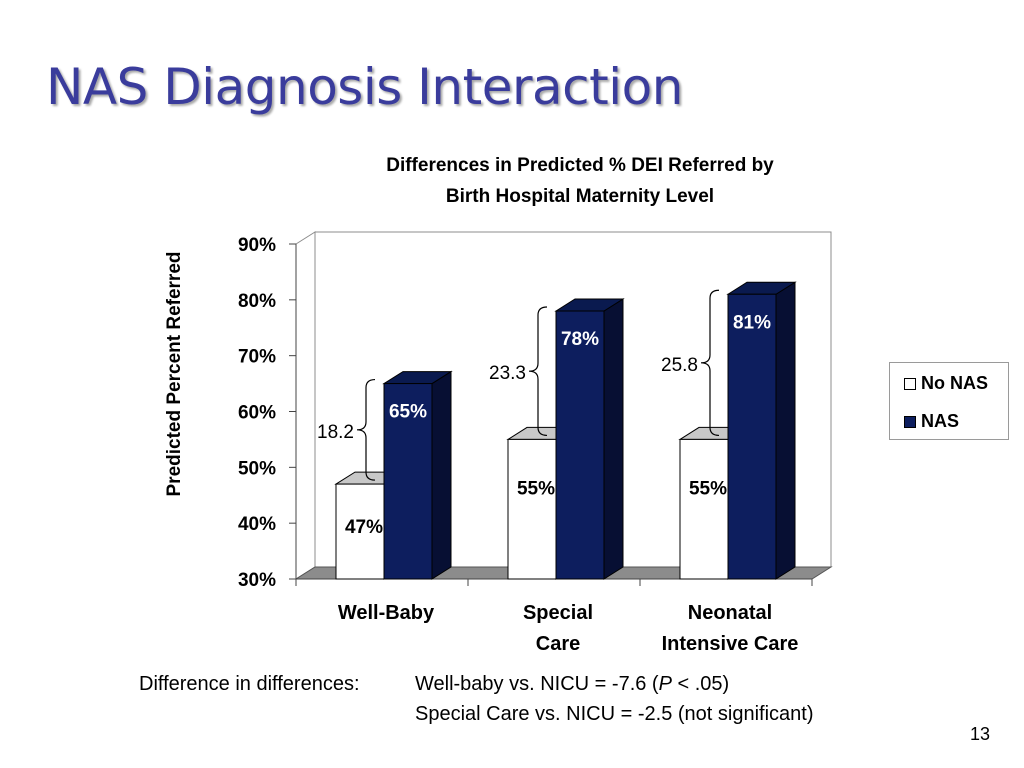 The image size is (1024, 768). Describe the element at coordinates (257, 413) in the screenshot. I see `y-tick-label-60: 60%` at that location.